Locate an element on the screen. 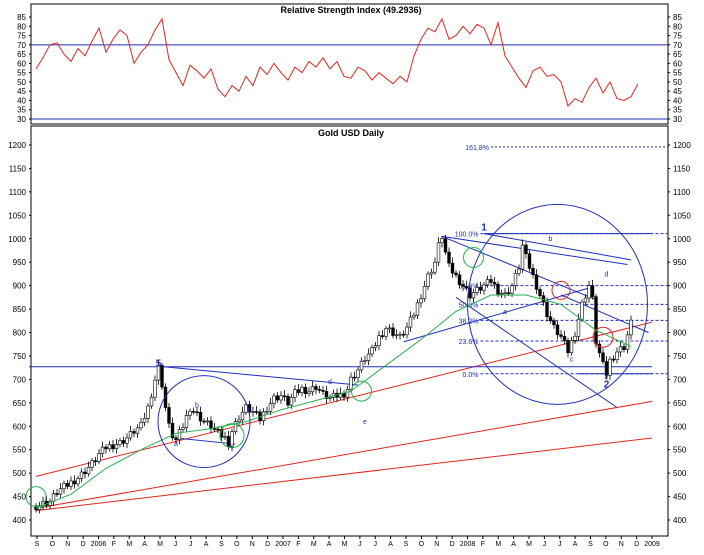  price-tick-label-right: 950 is located at coordinates (680, 262).